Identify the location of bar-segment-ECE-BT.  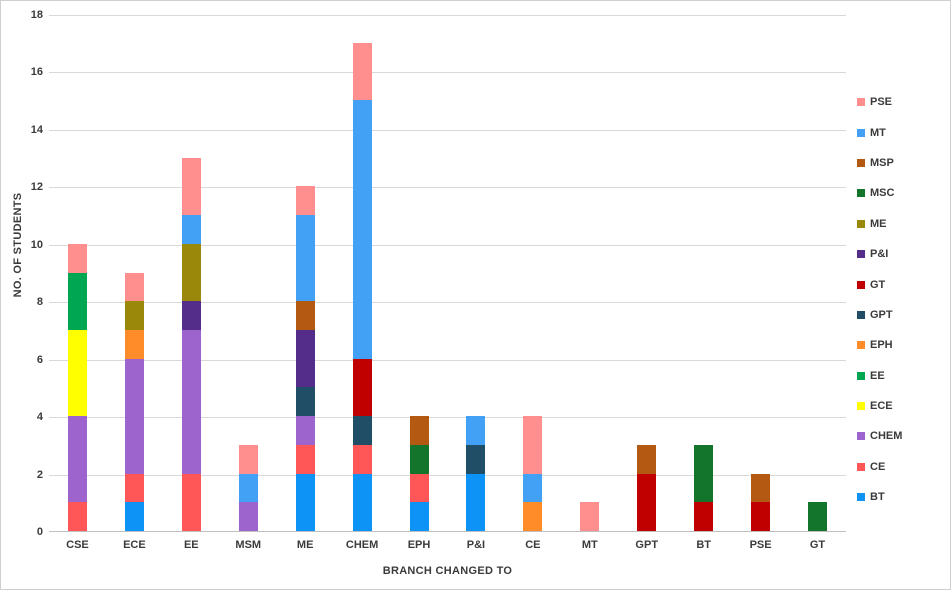
(134, 516).